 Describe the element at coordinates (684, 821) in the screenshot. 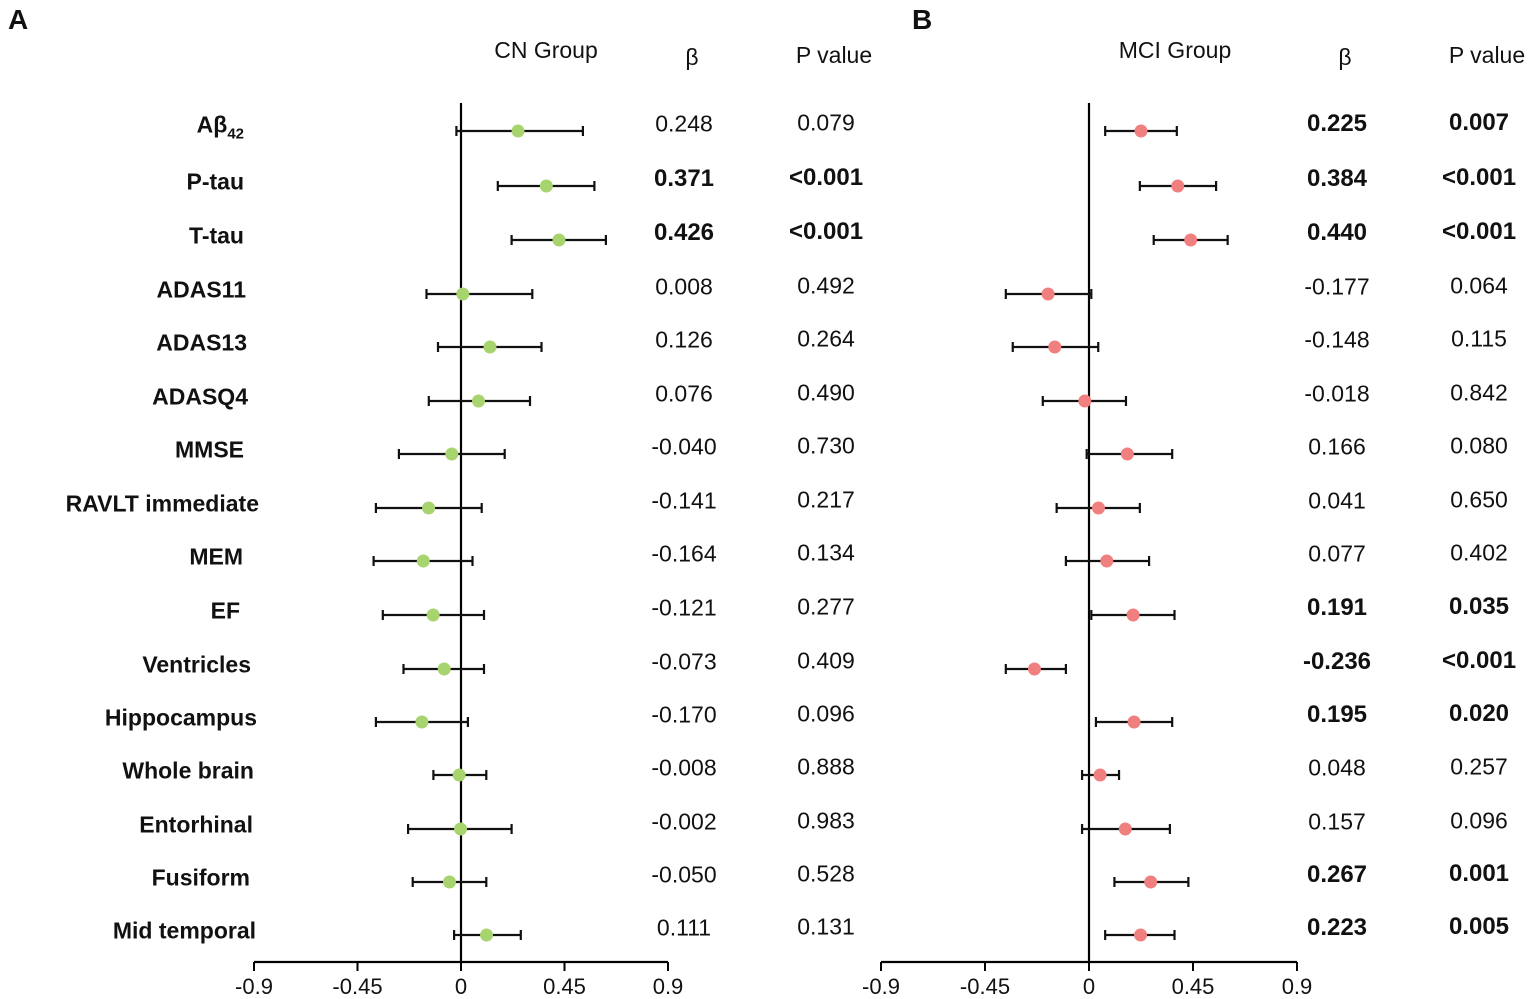

I see `beta-value: -0.002` at that location.